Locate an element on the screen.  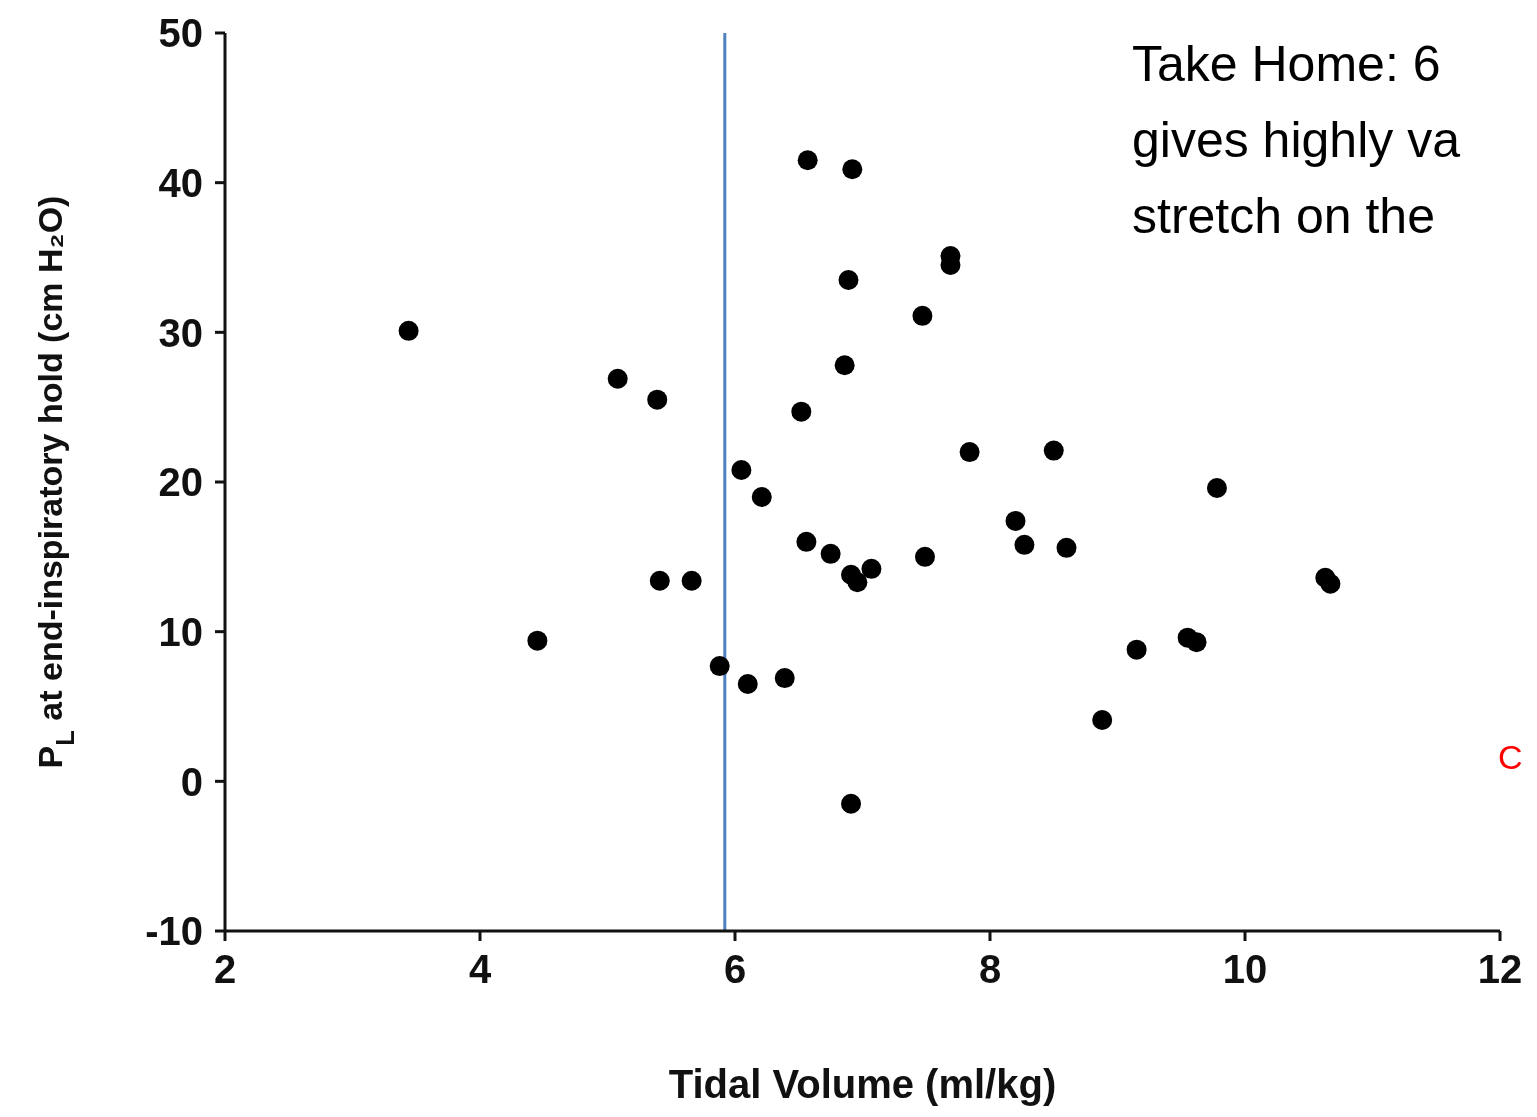
annotation: Take Home: 6 gives highly va stretch on the is located at coordinates (1296, 140).